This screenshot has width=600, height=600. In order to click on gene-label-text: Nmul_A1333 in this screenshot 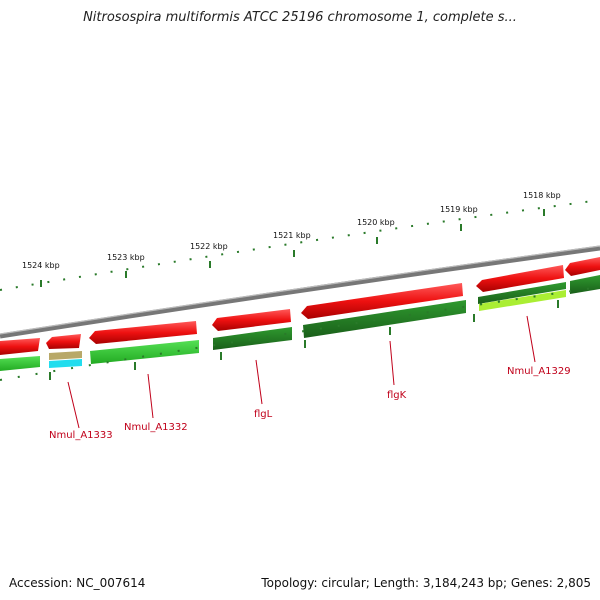, I will do `click(81, 435)`.